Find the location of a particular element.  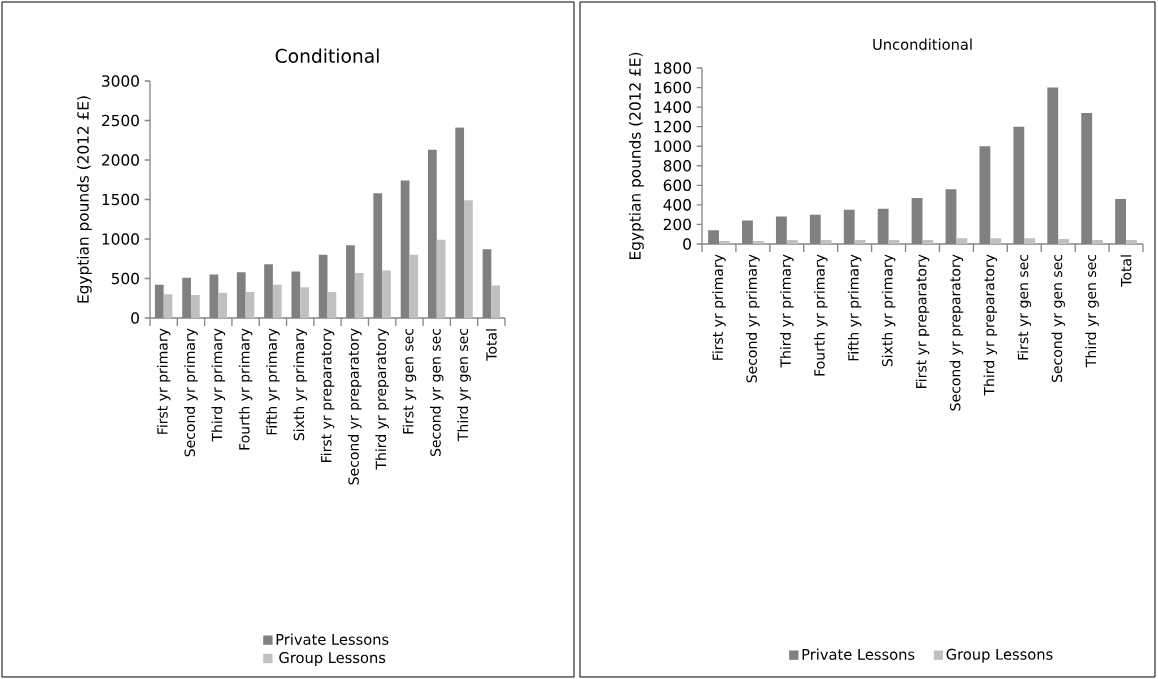

chart-title: Conditional is located at coordinates (327, 55).